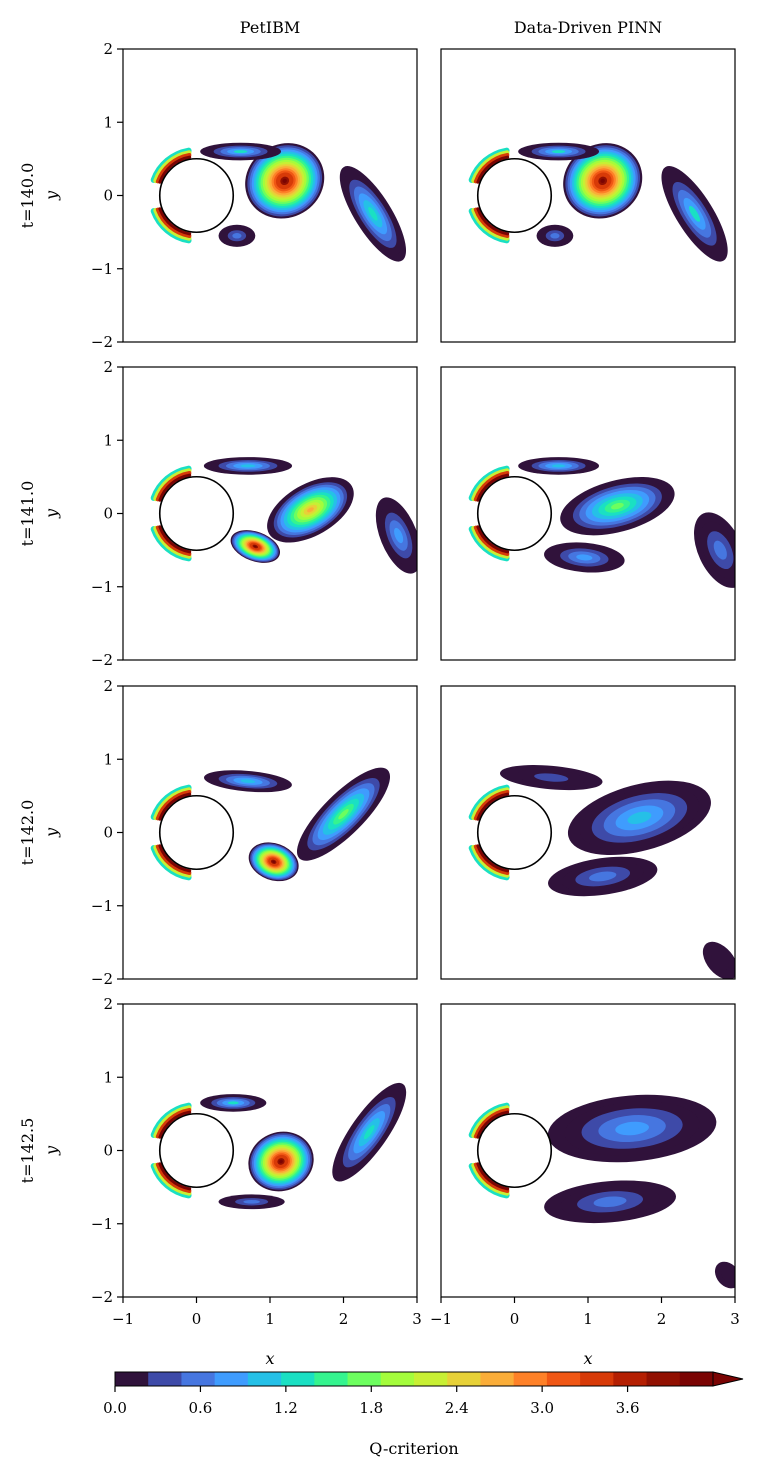  I want to click on colorbar: 0.0 0.6 1.2 1.8 2.4 3.0 3.6, so click(423, 1394).